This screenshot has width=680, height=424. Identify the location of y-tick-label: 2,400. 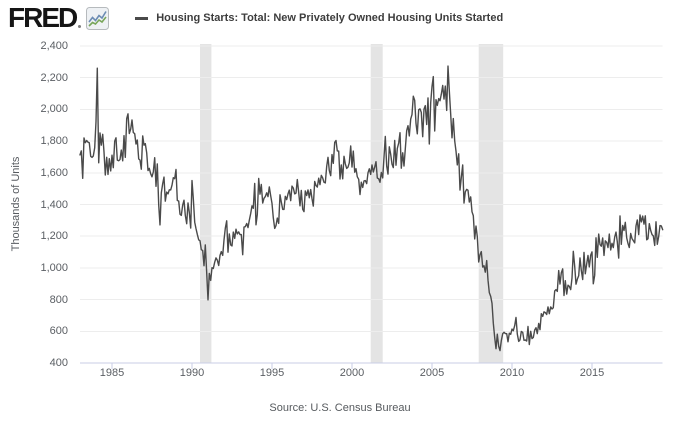
(54, 46).